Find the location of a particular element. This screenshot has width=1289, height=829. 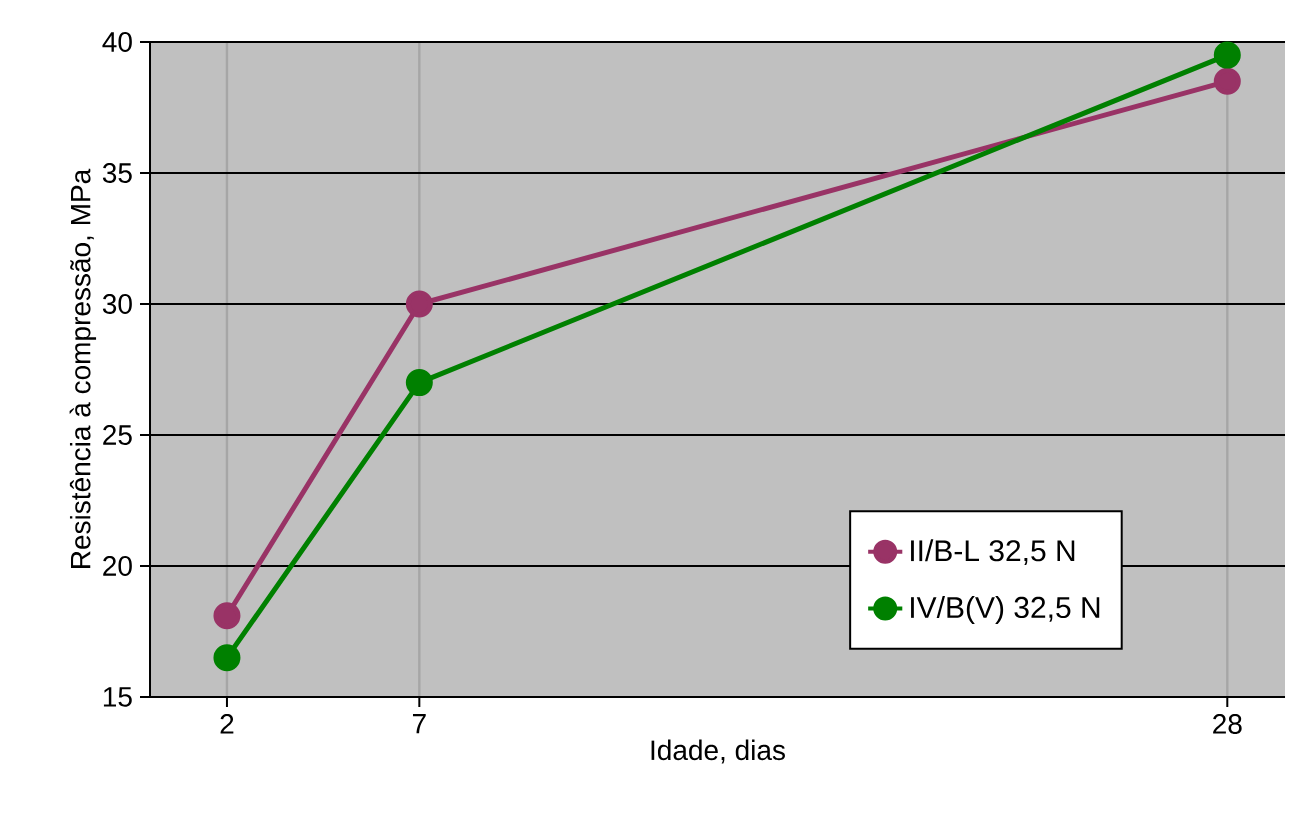

y-tick-label: 15 is located at coordinates (117, 697).